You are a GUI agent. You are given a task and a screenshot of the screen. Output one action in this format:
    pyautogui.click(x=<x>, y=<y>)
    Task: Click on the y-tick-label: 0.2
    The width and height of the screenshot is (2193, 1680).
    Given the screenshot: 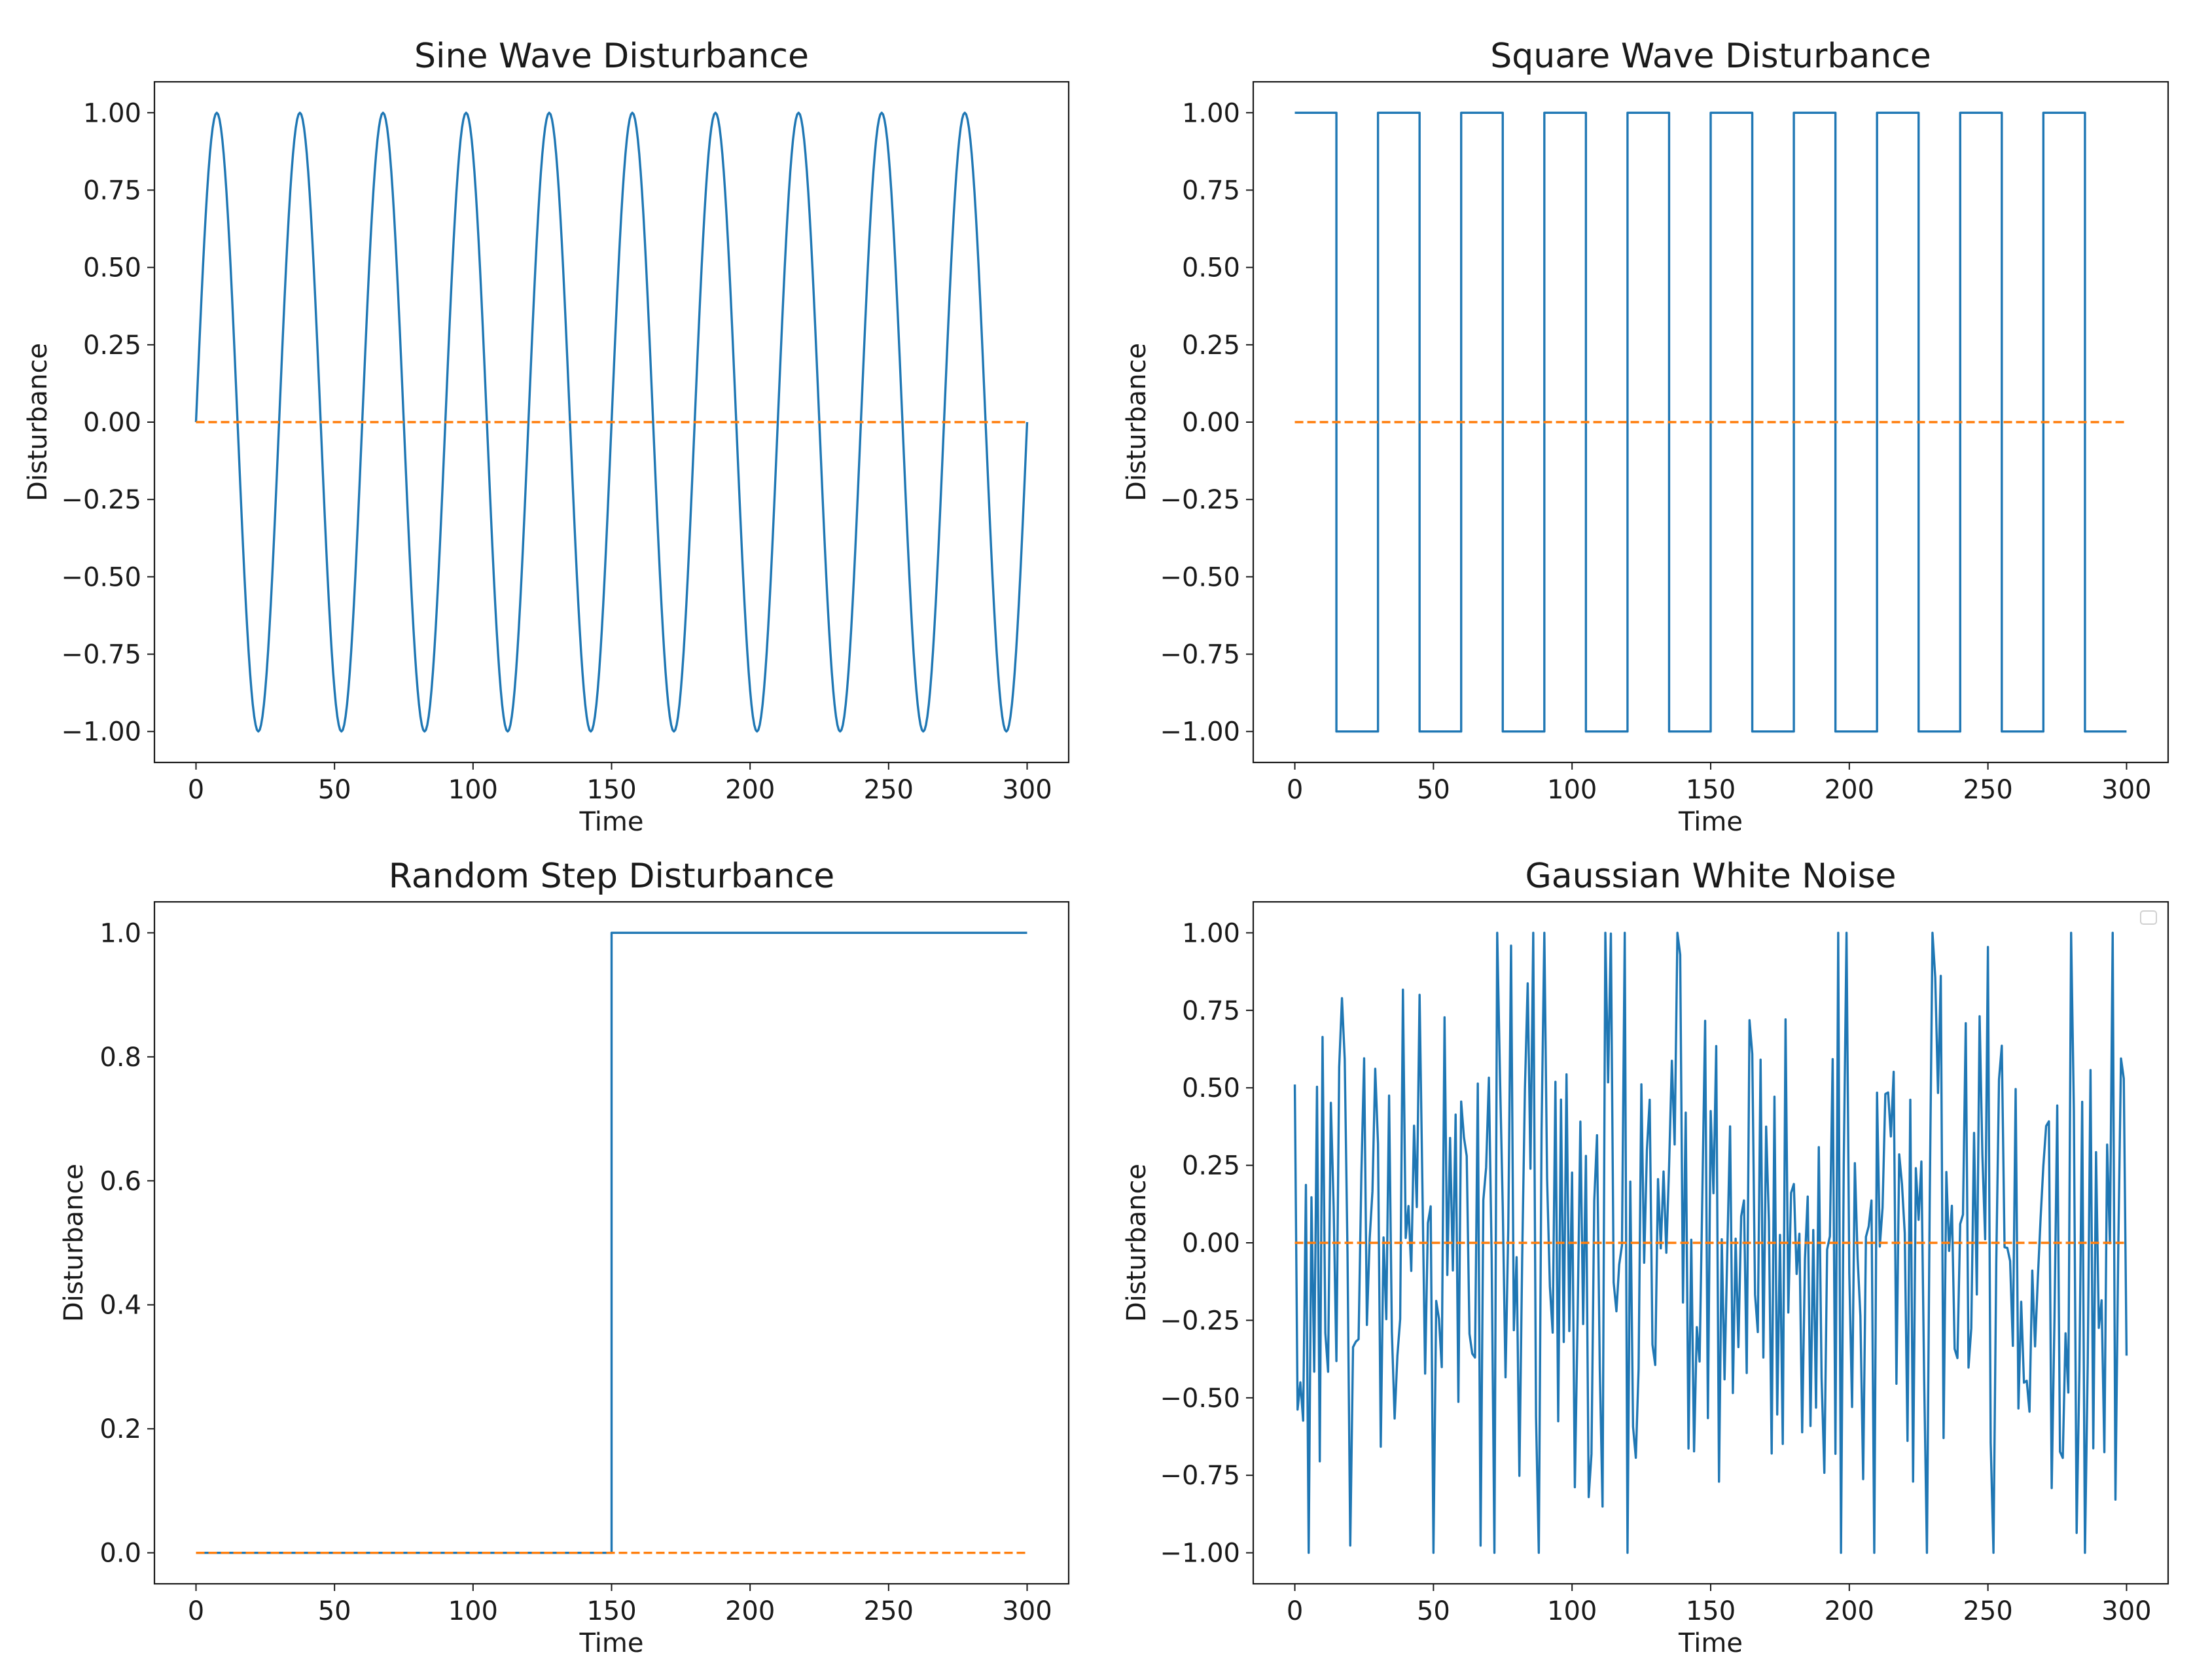 What is the action you would take?
    pyautogui.click(x=120, y=1429)
    